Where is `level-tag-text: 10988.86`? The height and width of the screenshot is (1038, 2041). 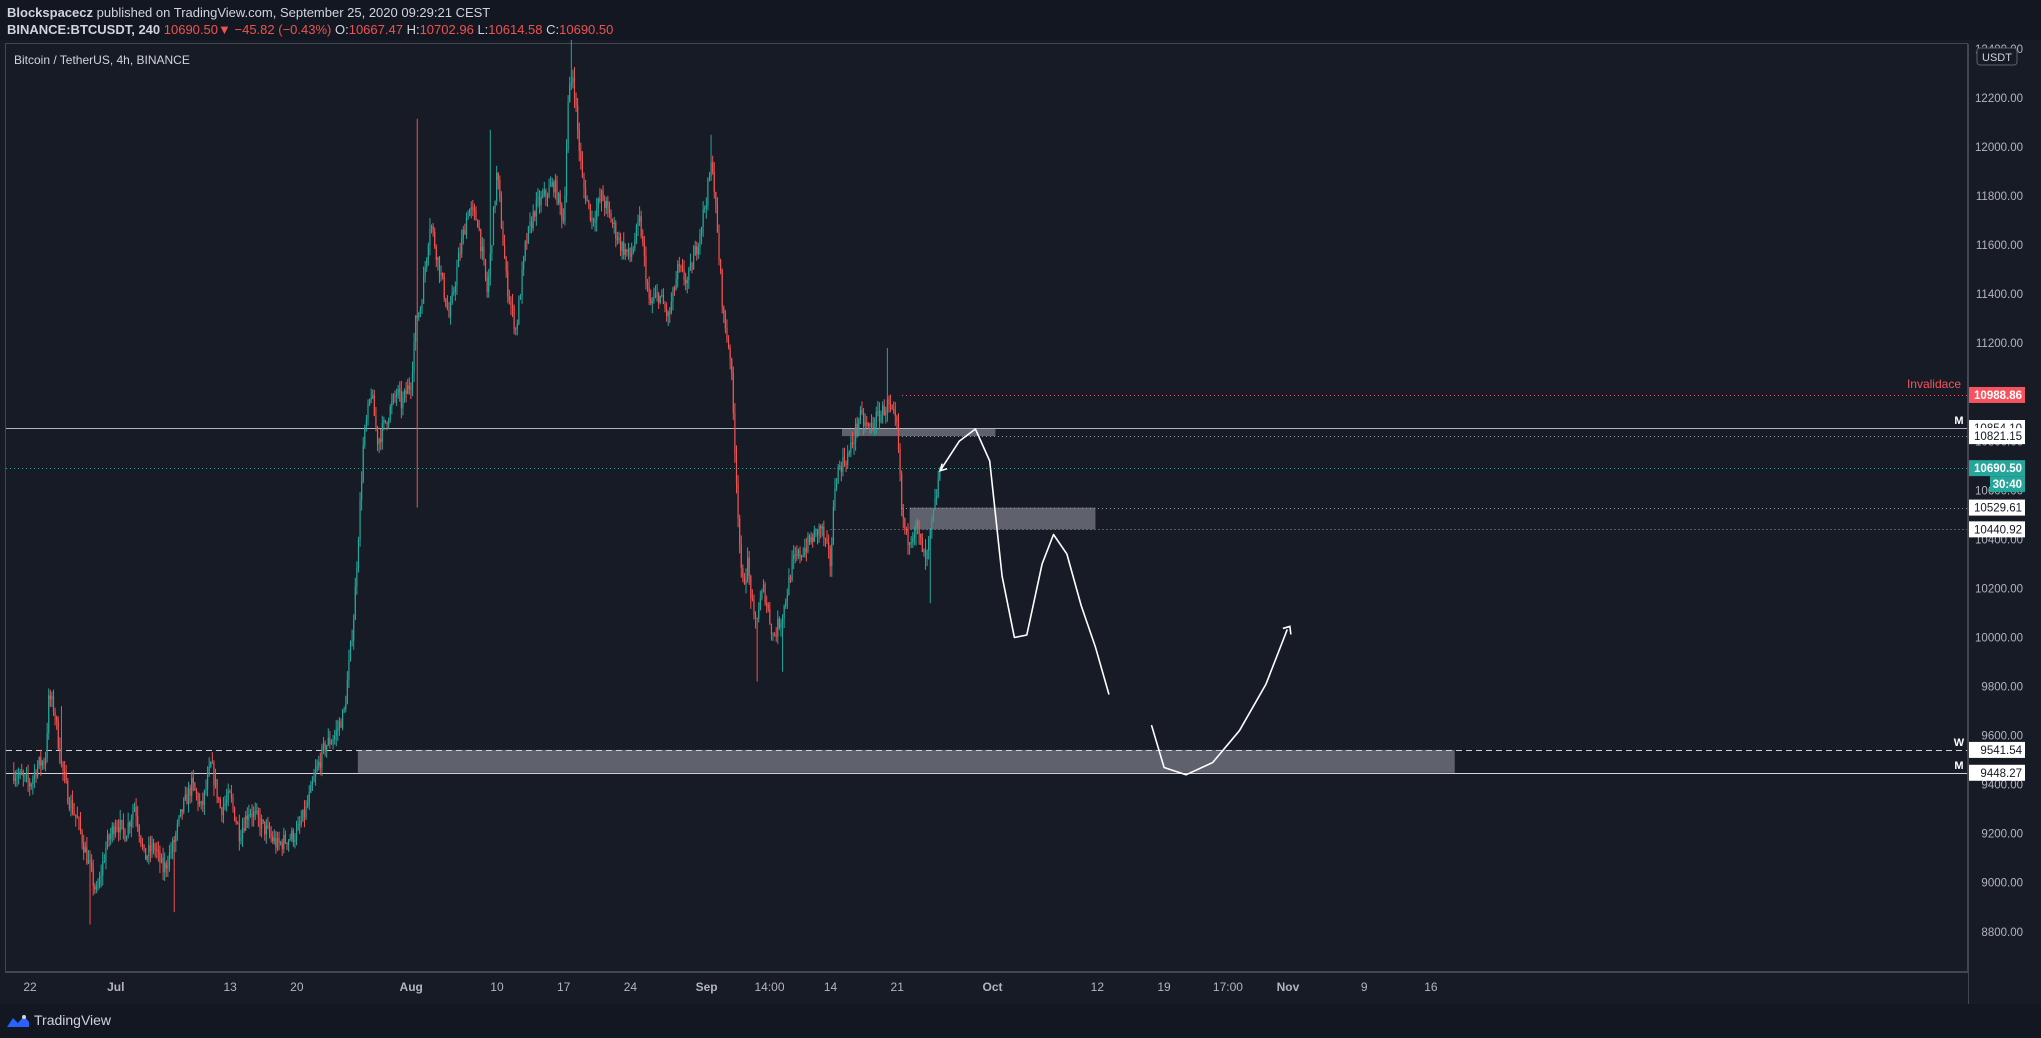
level-tag-text: 10988.86 is located at coordinates (1998, 396).